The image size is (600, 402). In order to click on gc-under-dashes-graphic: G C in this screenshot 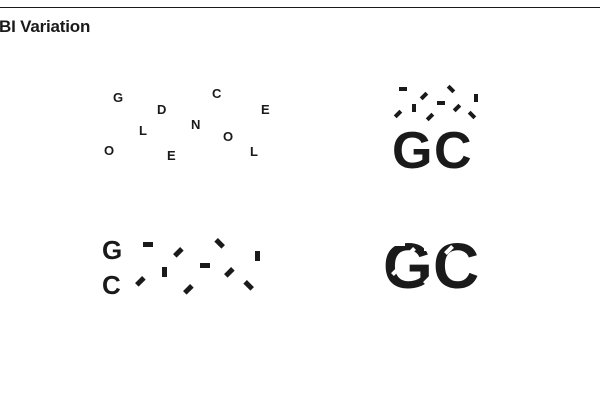, I will do `click(435, 132)`.